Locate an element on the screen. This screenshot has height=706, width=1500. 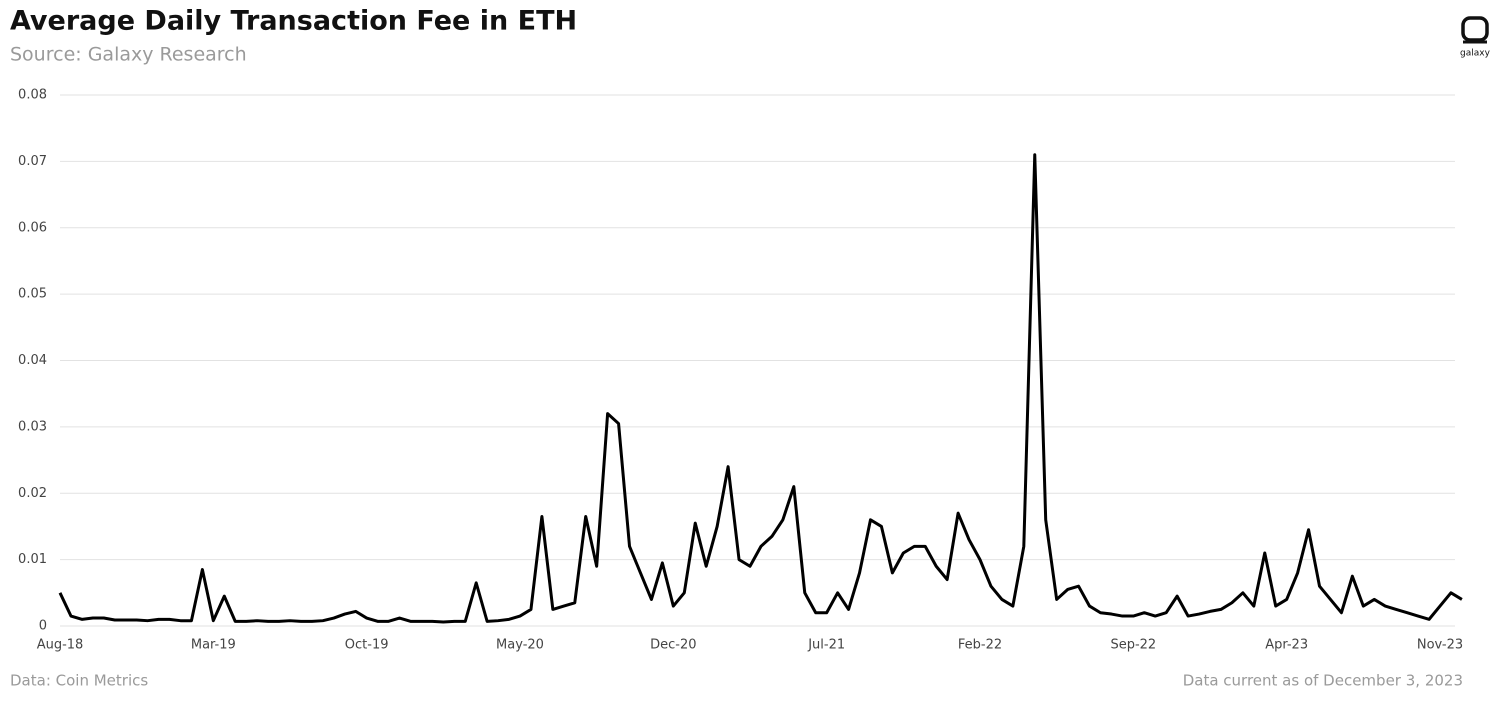
y-tick-label: 0.02 is located at coordinates (32, 493).